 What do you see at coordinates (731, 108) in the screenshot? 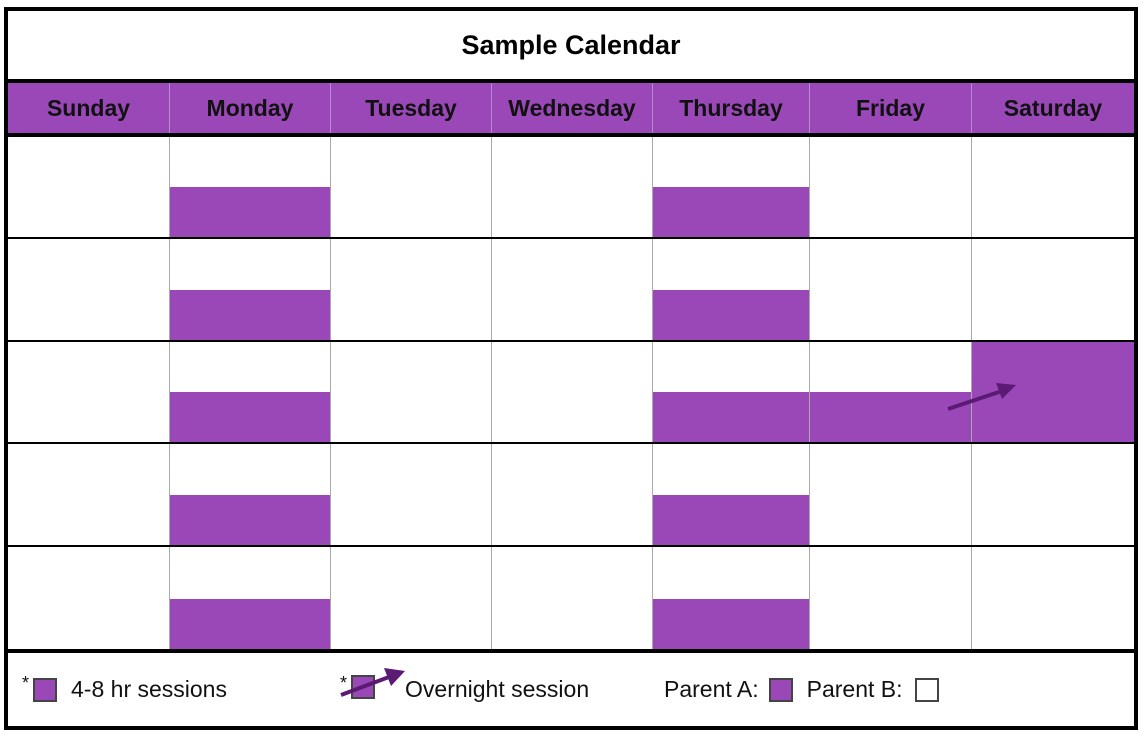
I see `day-header-thursday: Thursday` at bounding box center [731, 108].